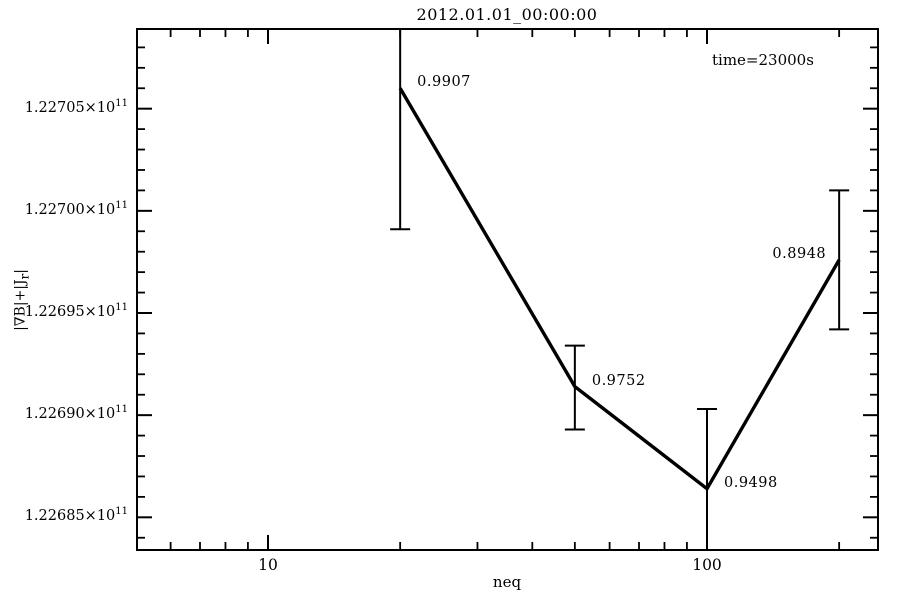 The image size is (900, 600). I want to click on point-label: 0.9907, so click(444, 82).